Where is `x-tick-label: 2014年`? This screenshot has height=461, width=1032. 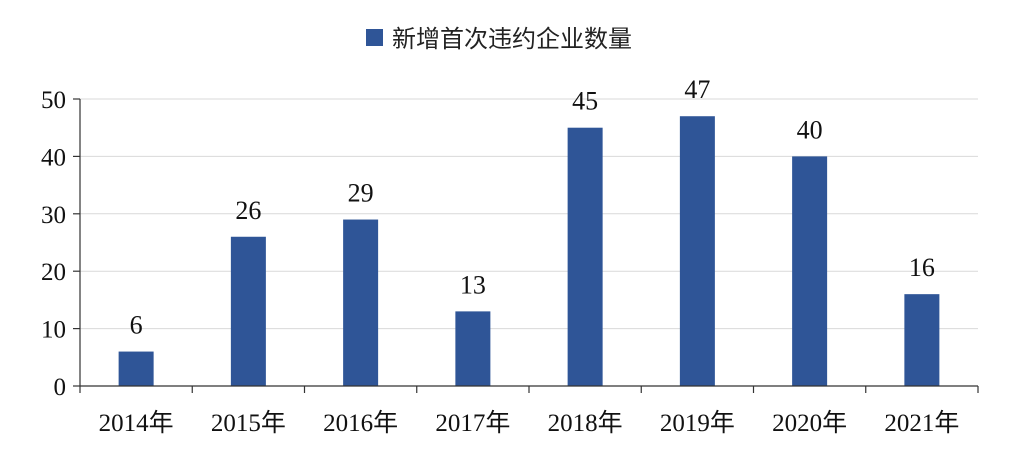
x-tick-label: 2014年 is located at coordinates (136, 423).